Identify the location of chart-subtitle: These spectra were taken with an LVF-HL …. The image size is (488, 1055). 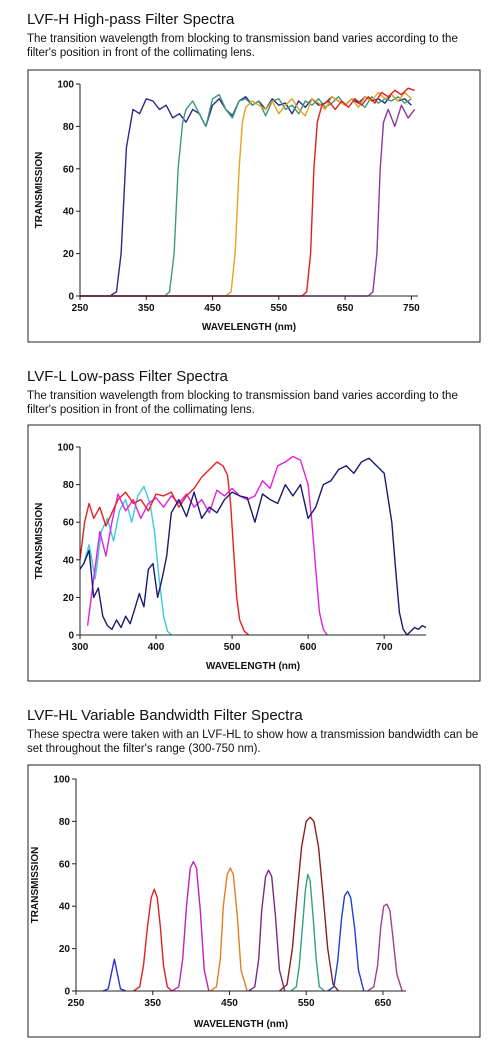
(253, 742).